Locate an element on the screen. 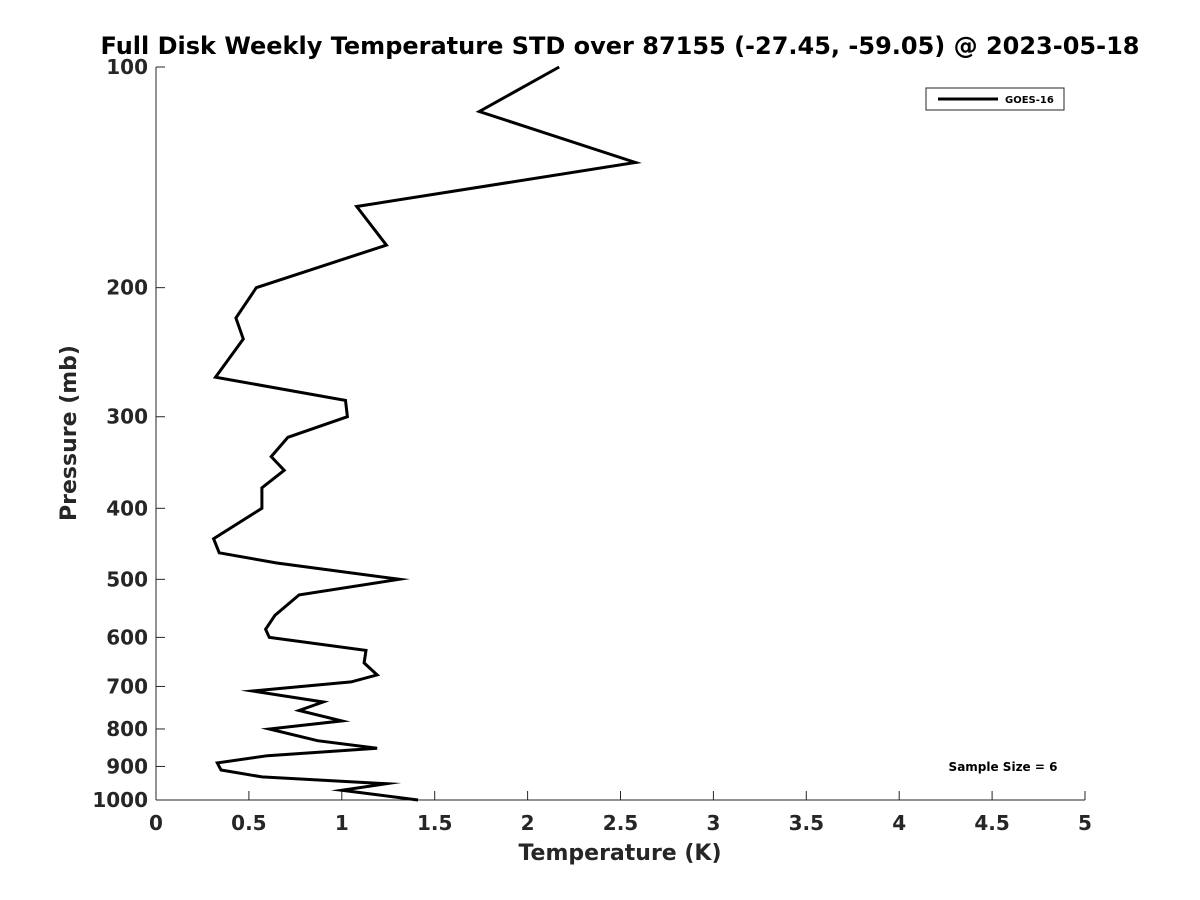  y-tick-label: 1000 is located at coordinates (120, 800).